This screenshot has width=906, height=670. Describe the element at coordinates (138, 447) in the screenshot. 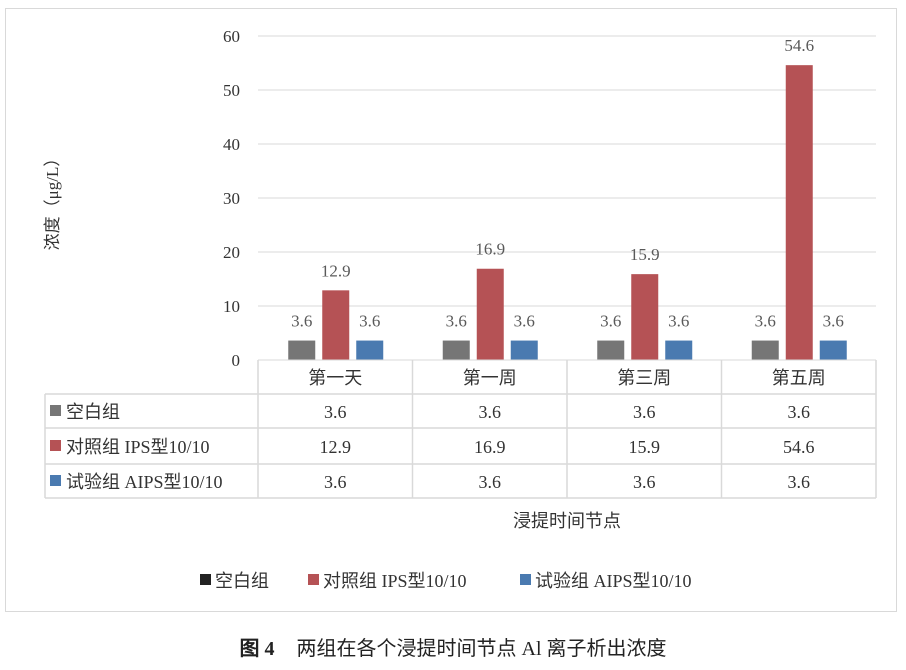

I see `row-header: 对照组 IPS型10/10` at that location.